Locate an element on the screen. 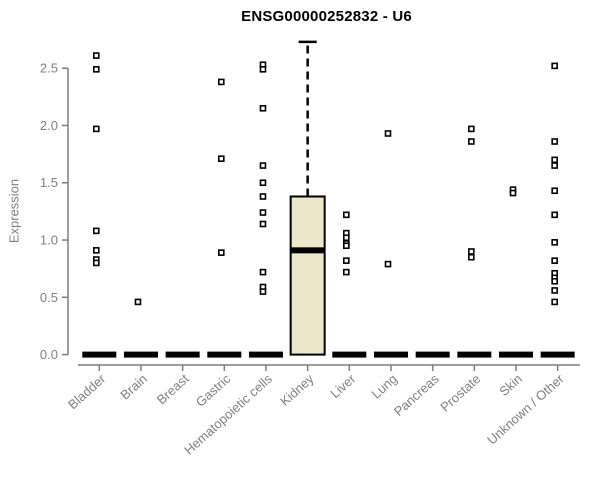  x-category-label: Brain is located at coordinates (133, 386).